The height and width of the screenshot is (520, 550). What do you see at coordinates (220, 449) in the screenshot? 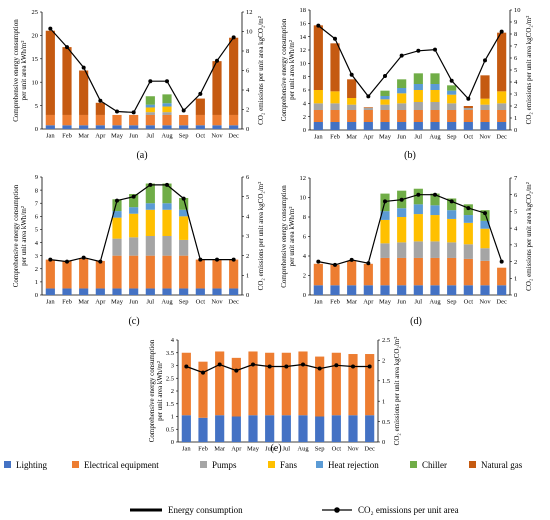
I see `x-tick-label: Mar` at bounding box center [220, 449].